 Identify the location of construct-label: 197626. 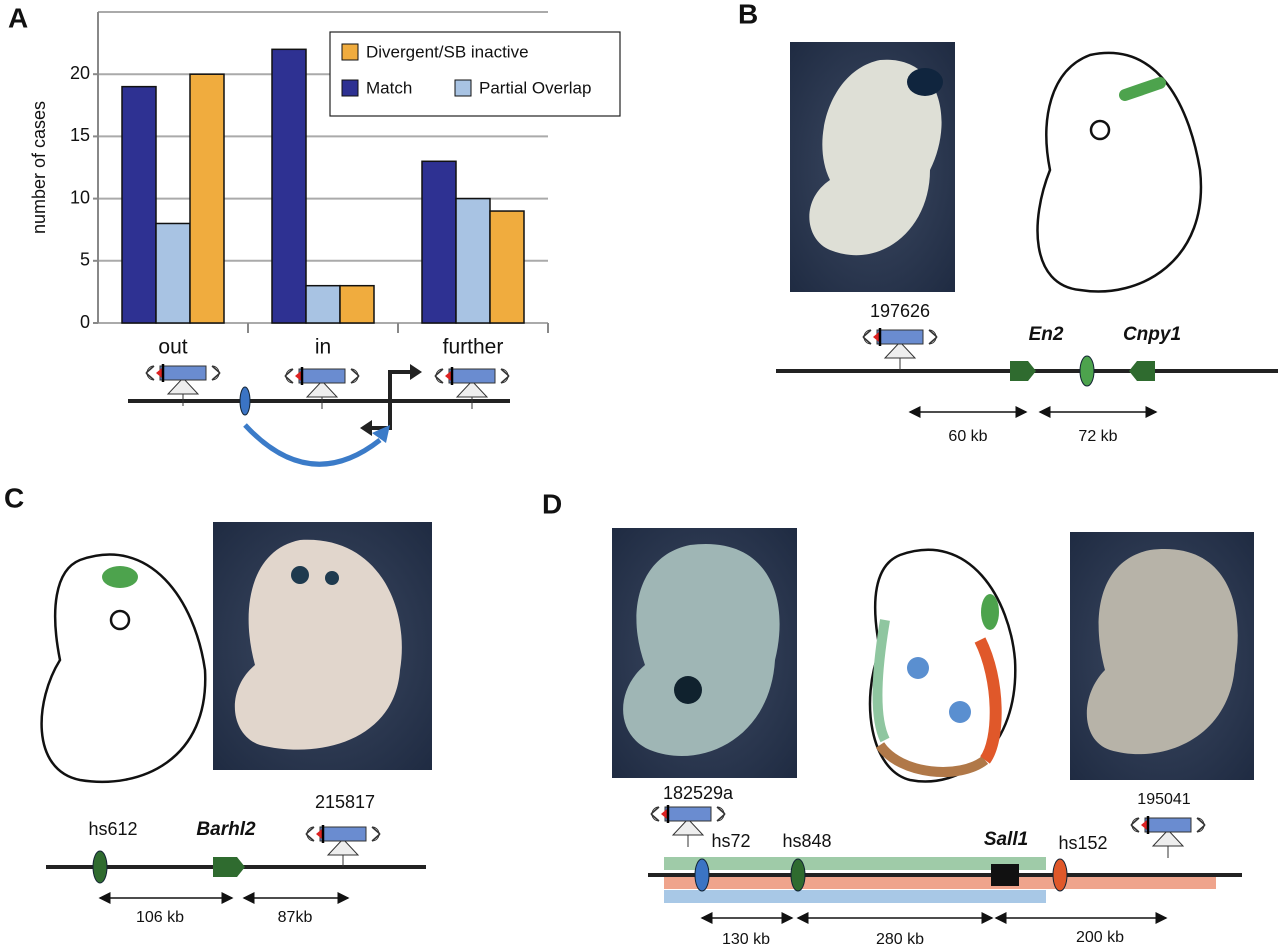
(900, 311).